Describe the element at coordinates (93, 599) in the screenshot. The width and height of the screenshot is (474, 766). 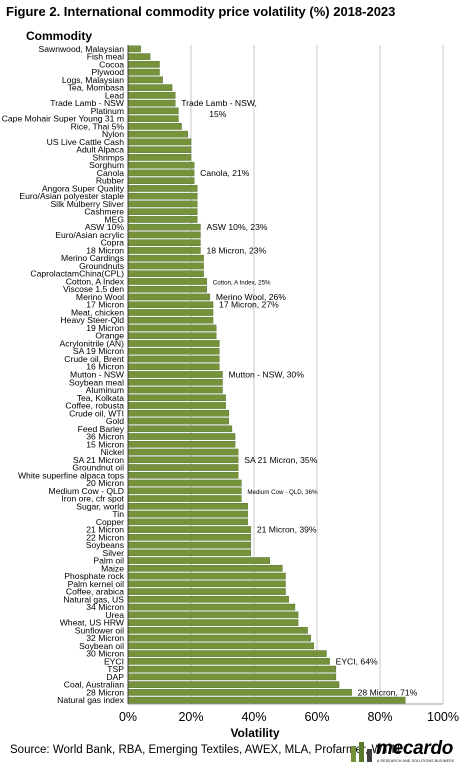
I see `category-label: Natural gas, US` at that location.